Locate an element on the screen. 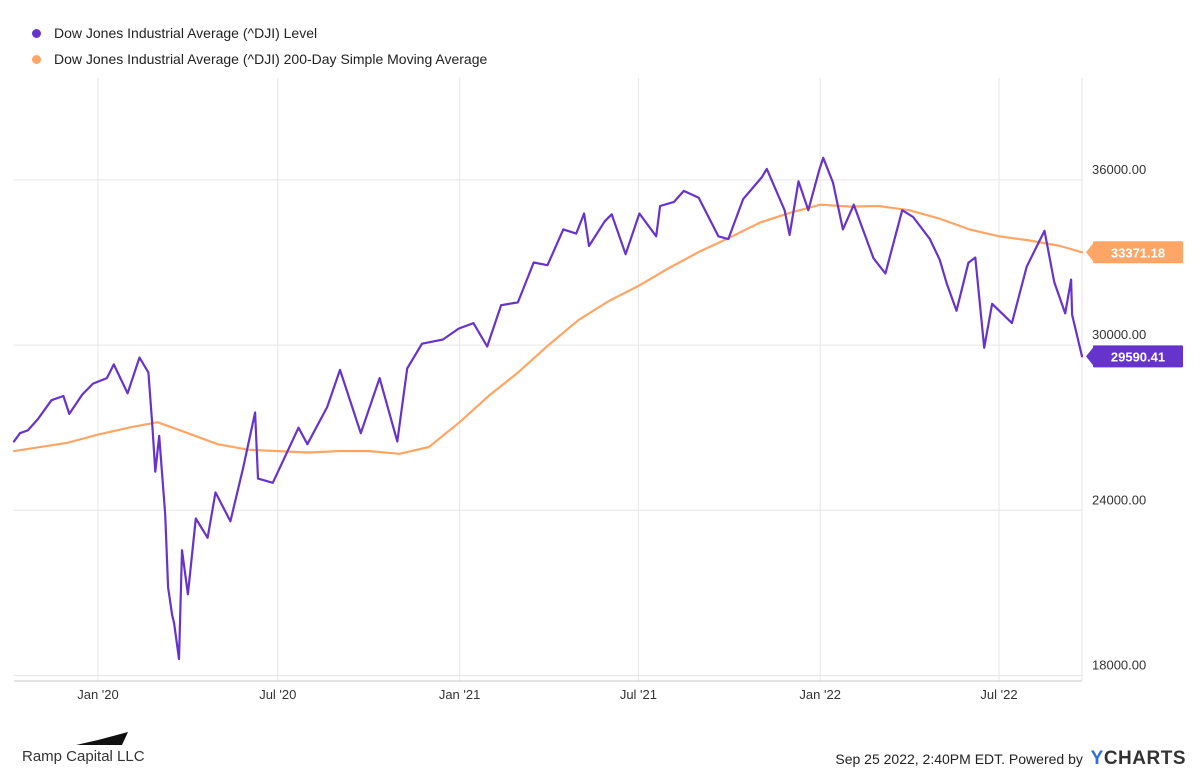 This screenshot has height=775, width=1200. legend-marker-sma is located at coordinates (36, 59).